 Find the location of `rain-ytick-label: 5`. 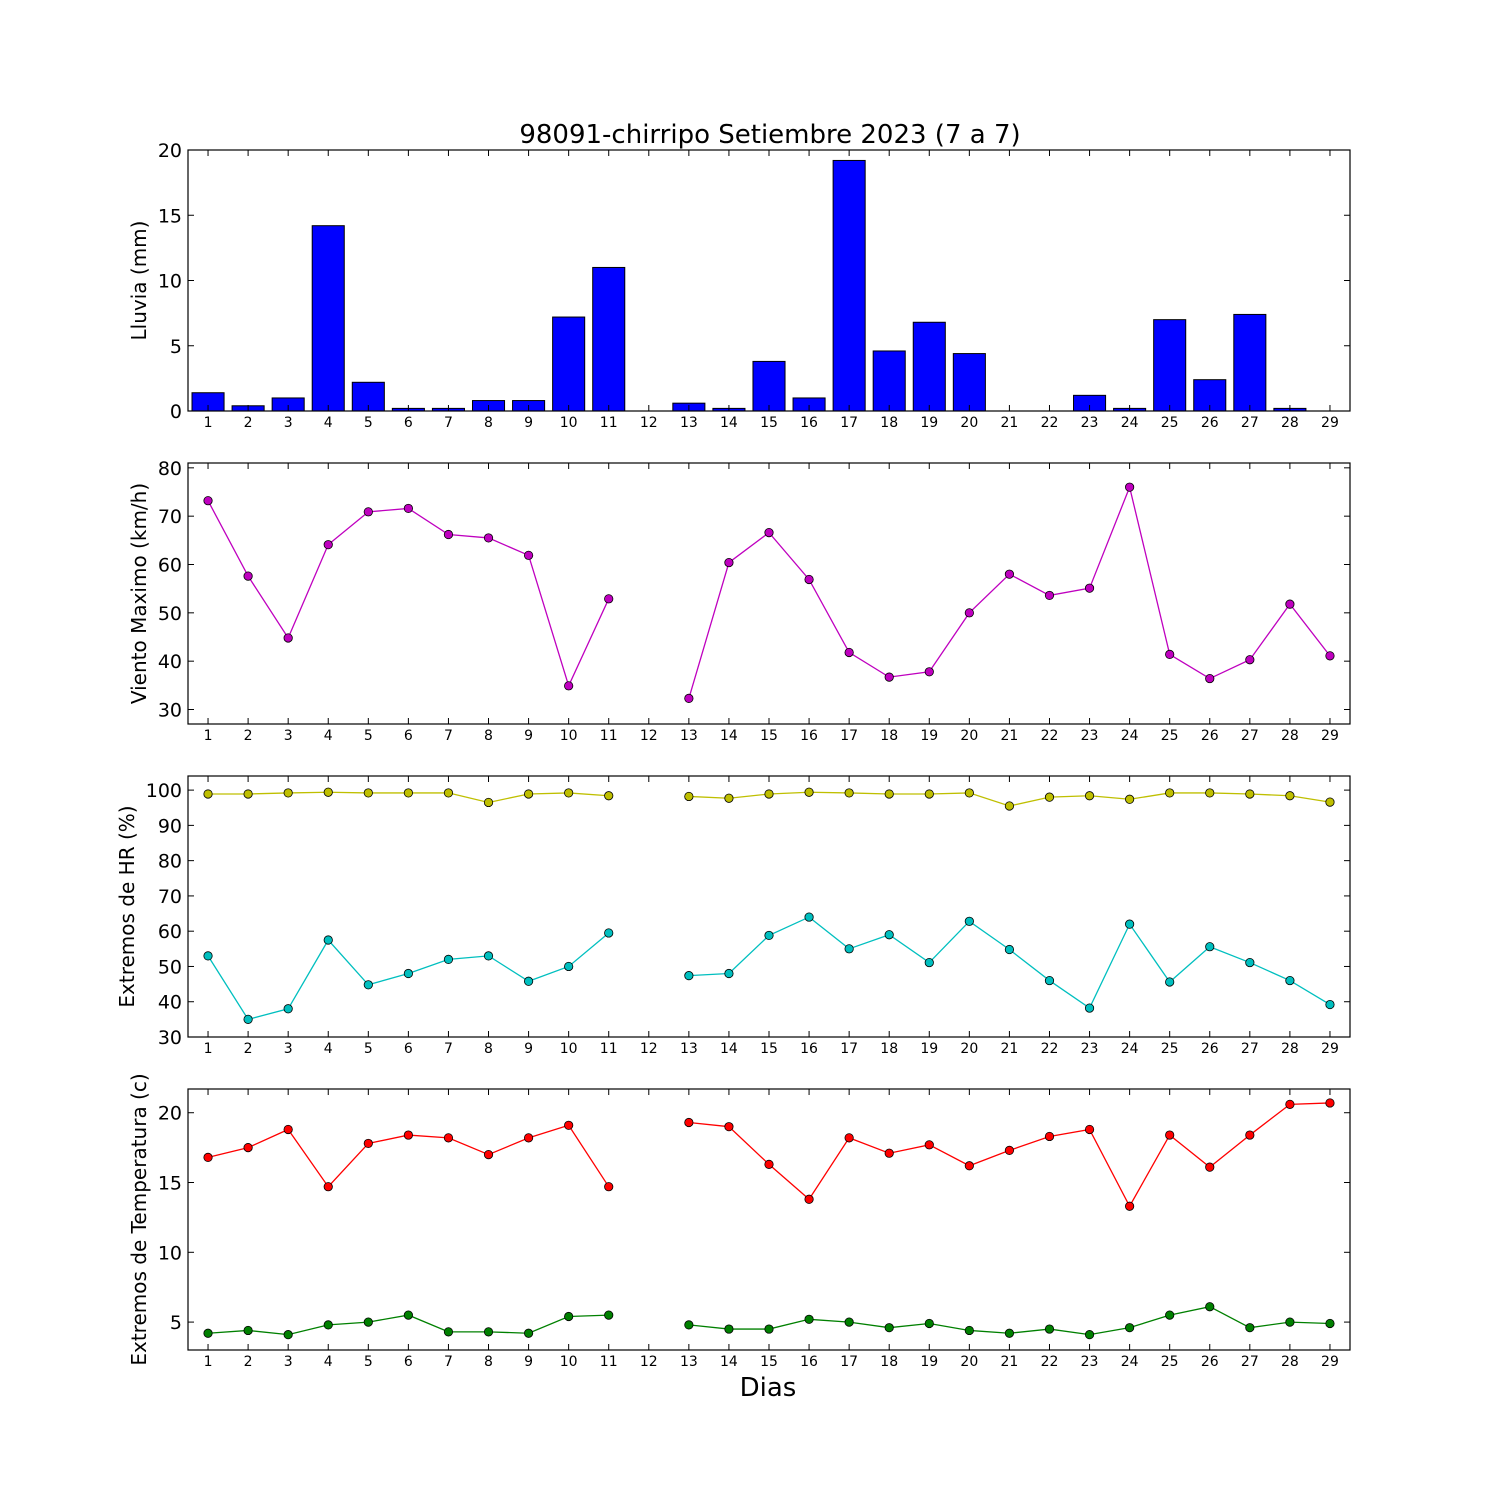

rain-ytick-label: 5 is located at coordinates (176, 347).